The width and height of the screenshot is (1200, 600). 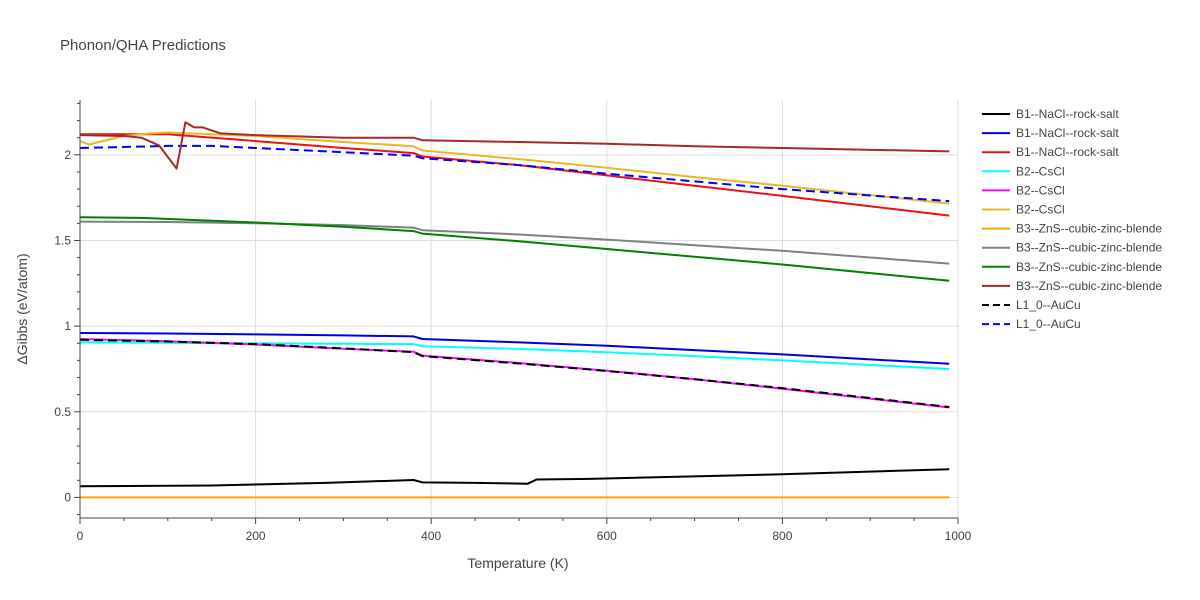 I want to click on y-tick-label: 0, so click(x=67, y=497).